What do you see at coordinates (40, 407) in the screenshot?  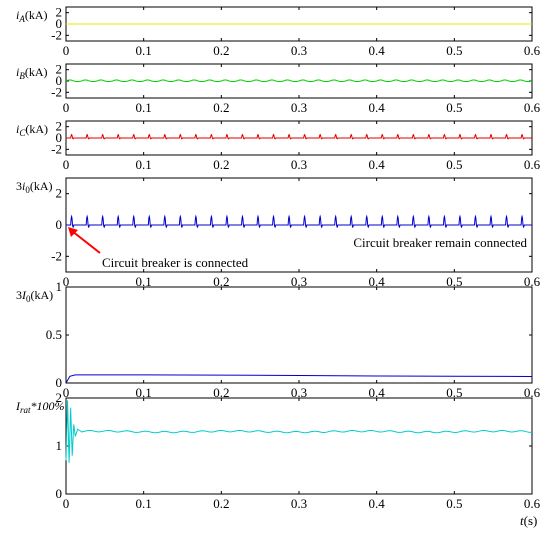 I see `y-axis-label: Irat*100%` at bounding box center [40, 407].